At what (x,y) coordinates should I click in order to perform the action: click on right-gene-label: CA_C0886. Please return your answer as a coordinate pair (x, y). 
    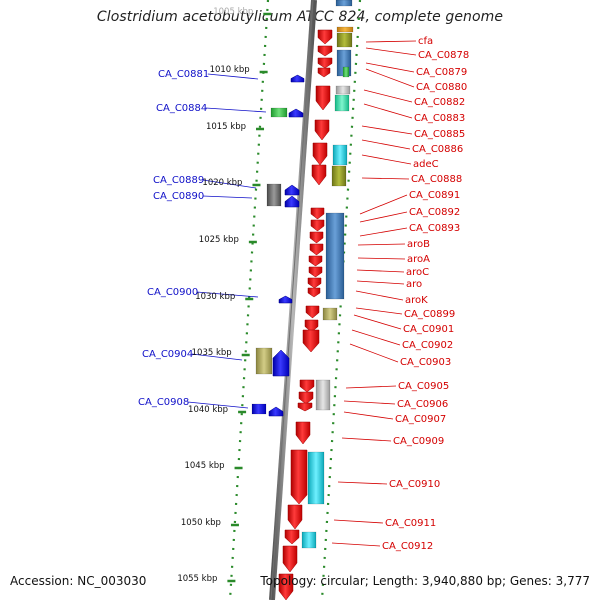
    Looking at the image, I should click on (437, 149).